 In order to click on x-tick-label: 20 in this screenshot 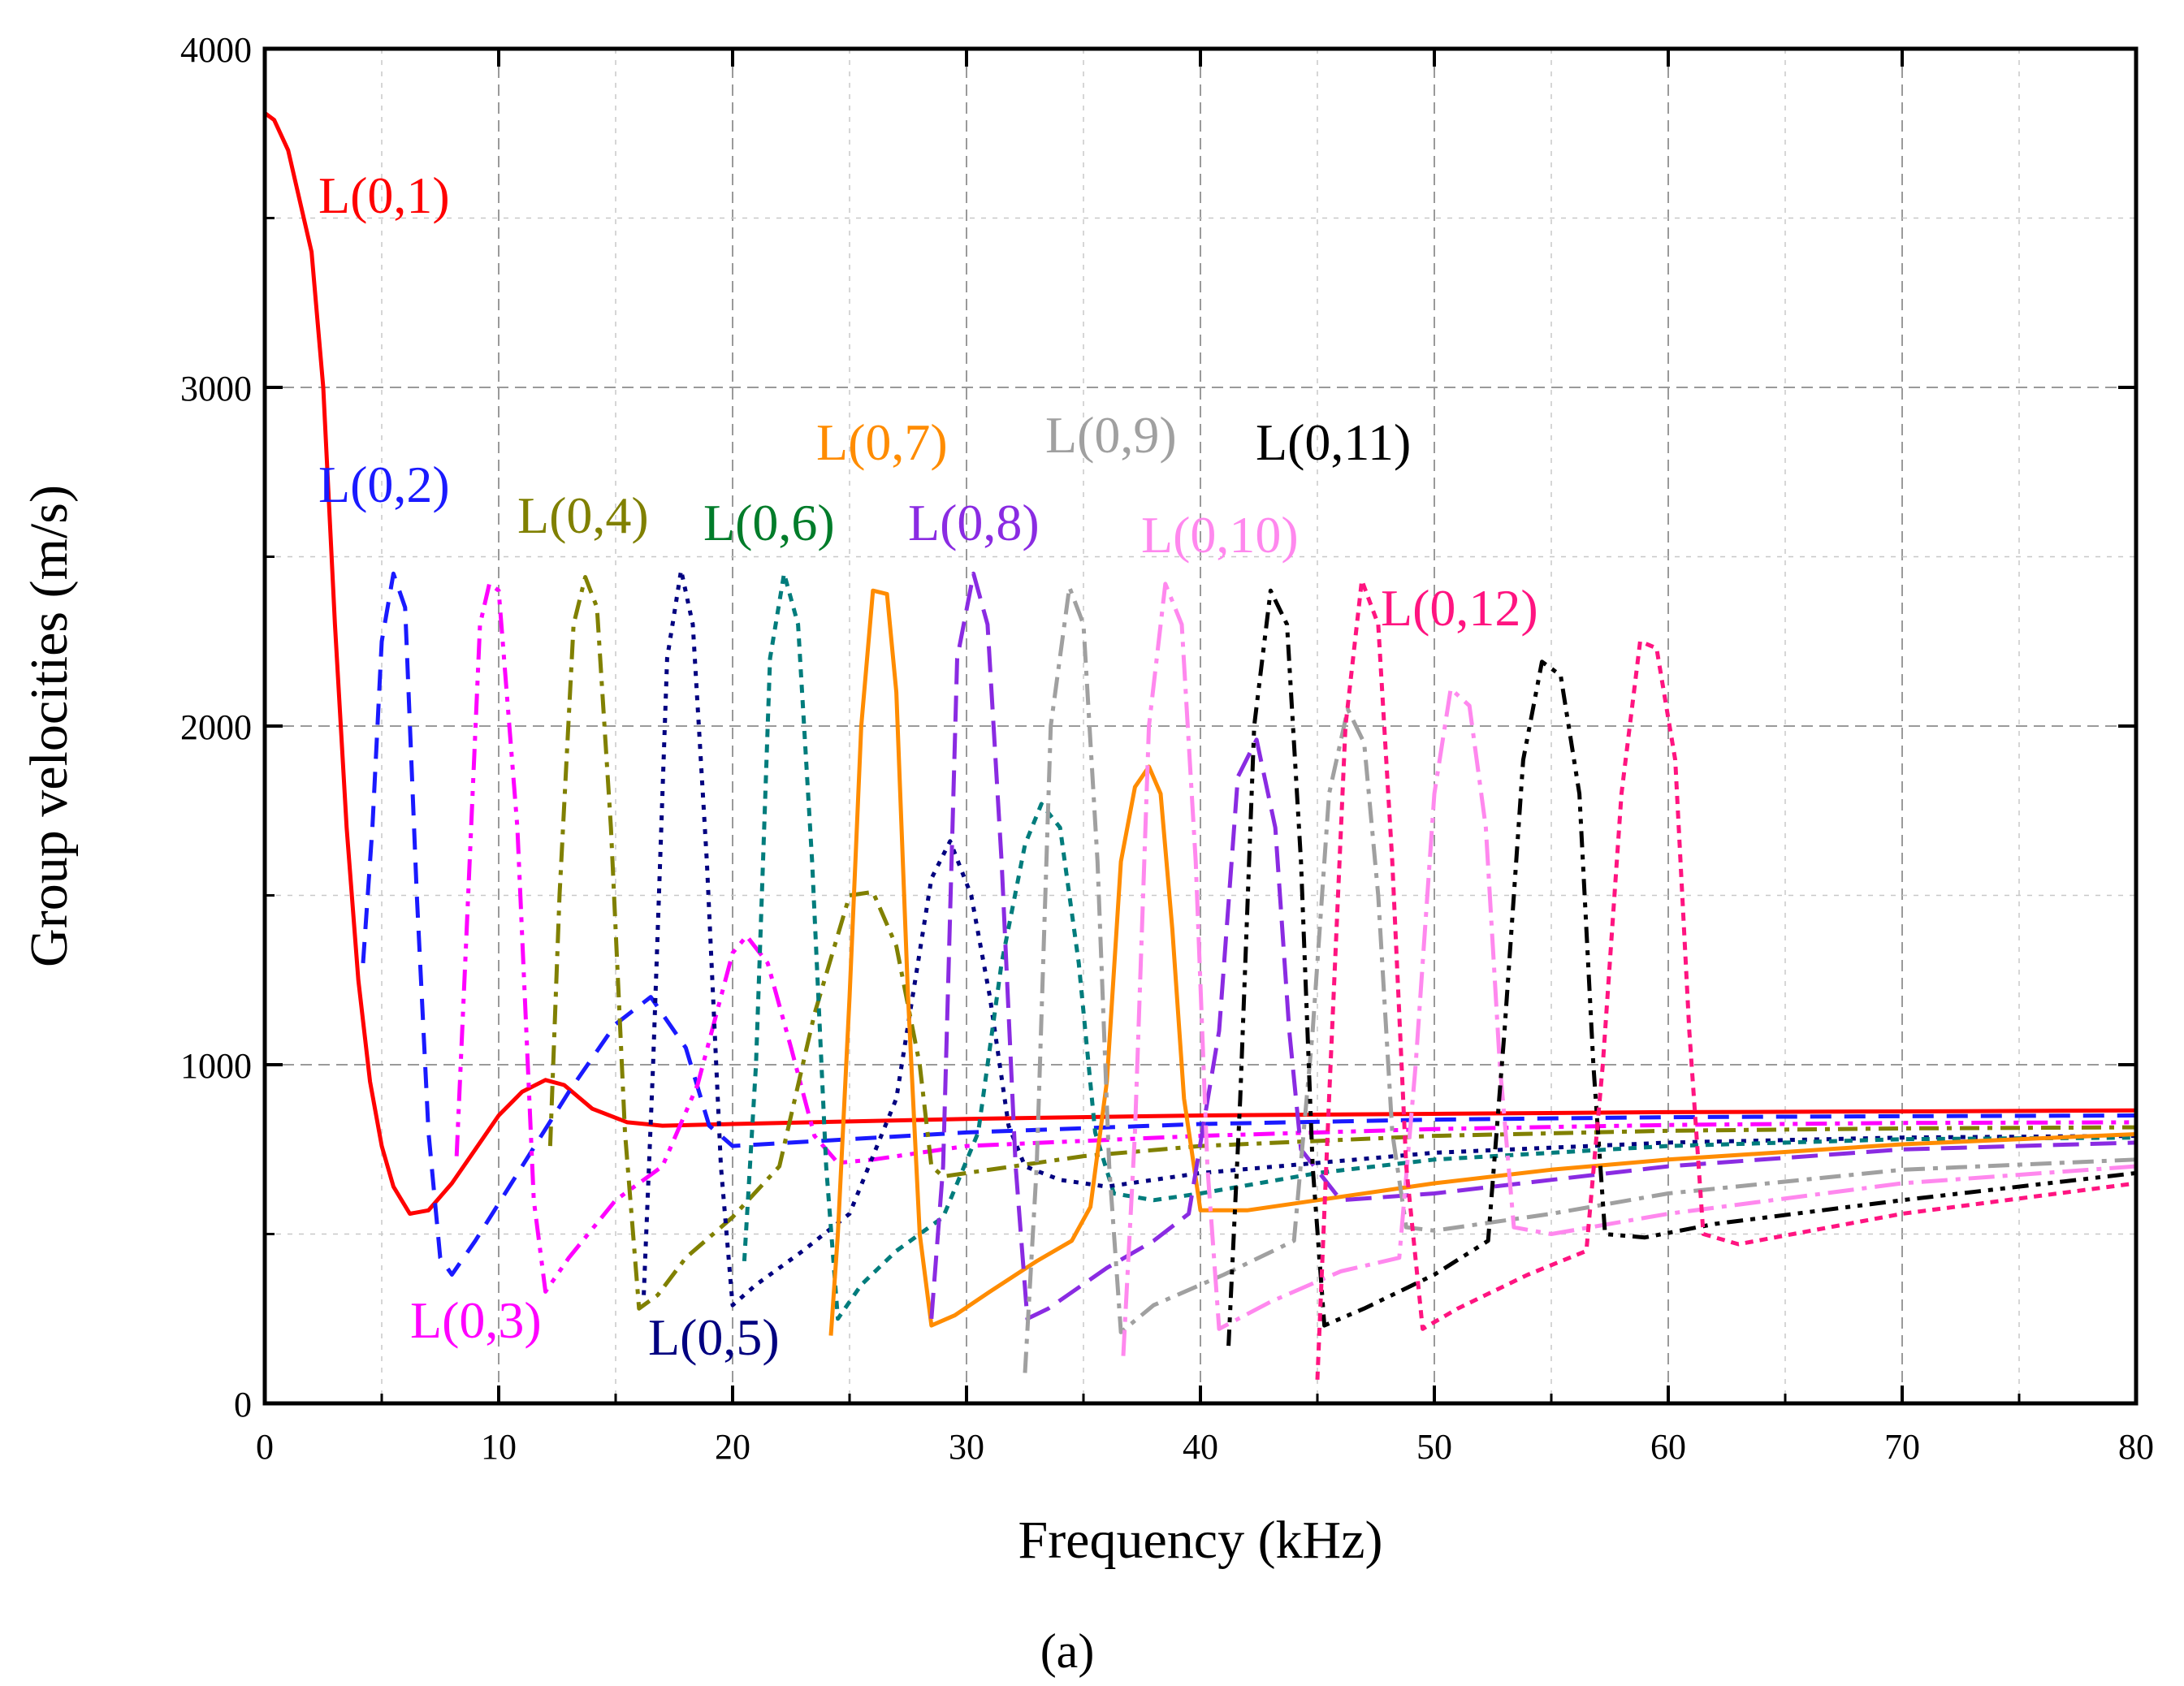, I will do `click(732, 1447)`.